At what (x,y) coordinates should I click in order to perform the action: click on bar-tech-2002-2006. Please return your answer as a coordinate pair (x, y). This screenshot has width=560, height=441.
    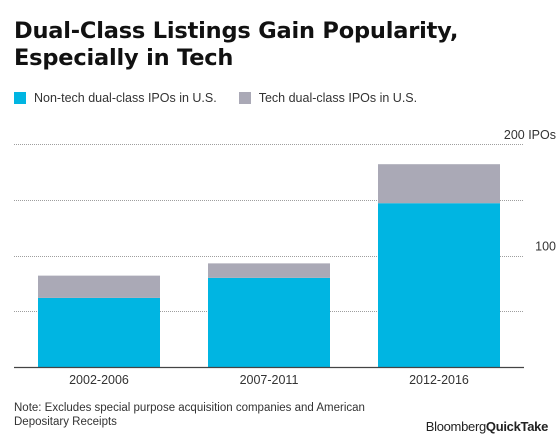
    Looking at the image, I should click on (99, 286).